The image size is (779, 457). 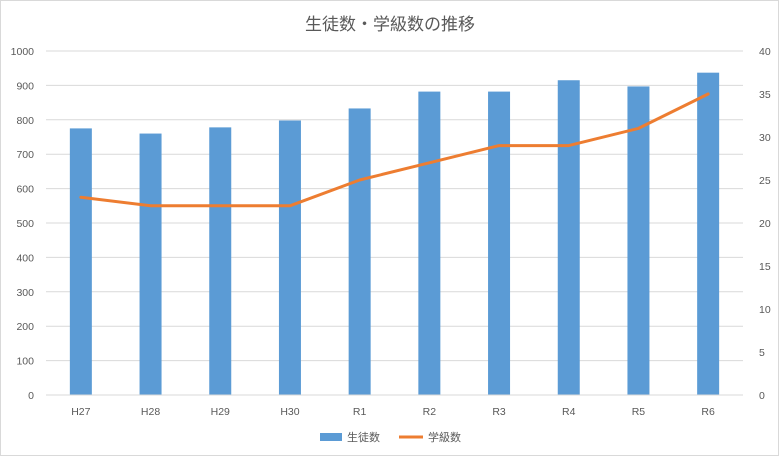 What do you see at coordinates (444, 437) in the screenshot?
I see `legend-label: 学級数` at bounding box center [444, 437].